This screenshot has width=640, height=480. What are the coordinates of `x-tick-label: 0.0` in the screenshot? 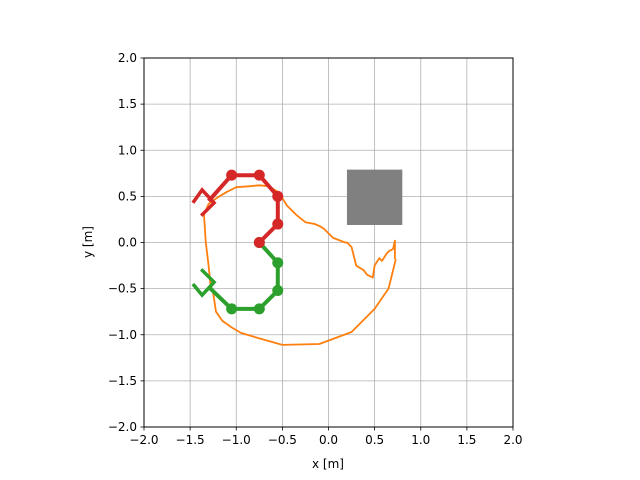 It's located at (328, 440).